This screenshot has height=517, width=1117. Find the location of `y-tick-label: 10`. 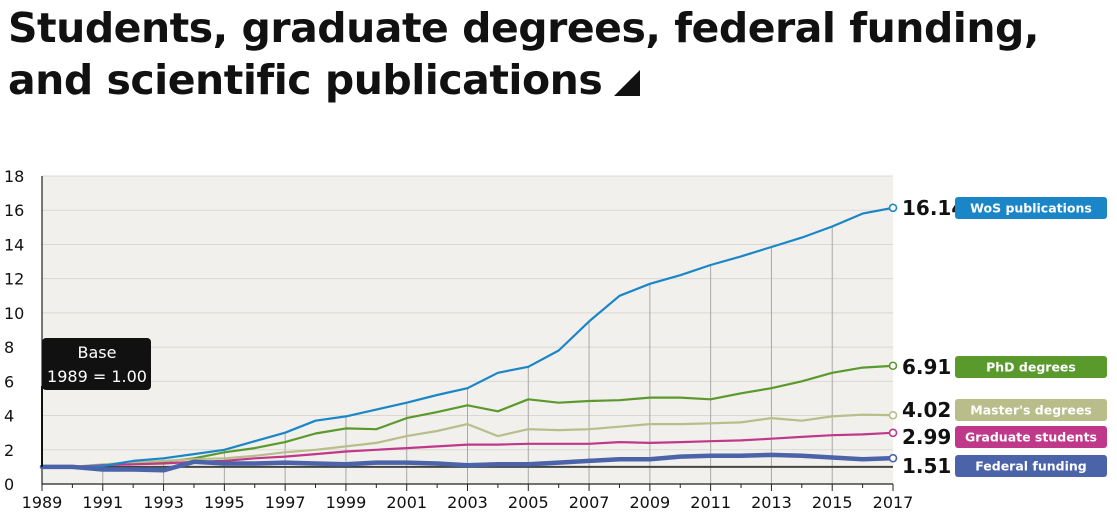

y-tick-label: 10 is located at coordinates (14, 313).